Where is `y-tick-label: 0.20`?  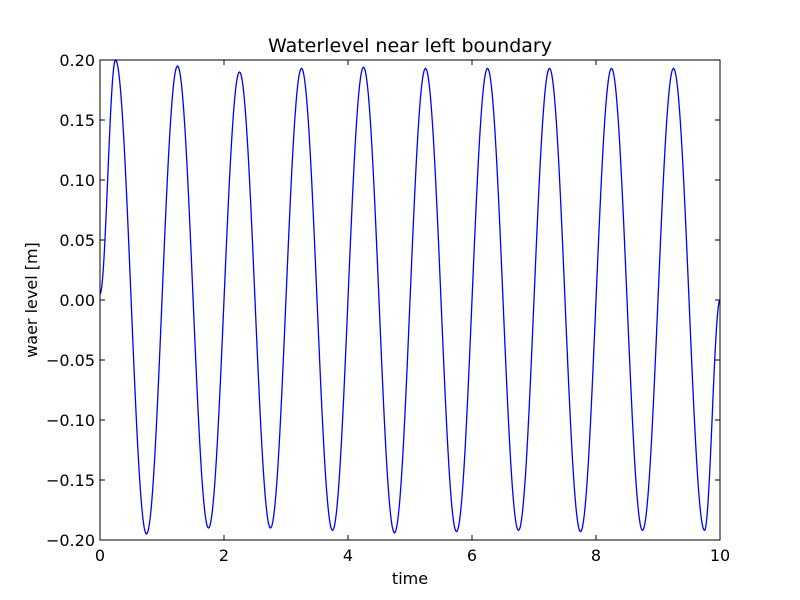
y-tick-label: 0.20 is located at coordinates (77, 60).